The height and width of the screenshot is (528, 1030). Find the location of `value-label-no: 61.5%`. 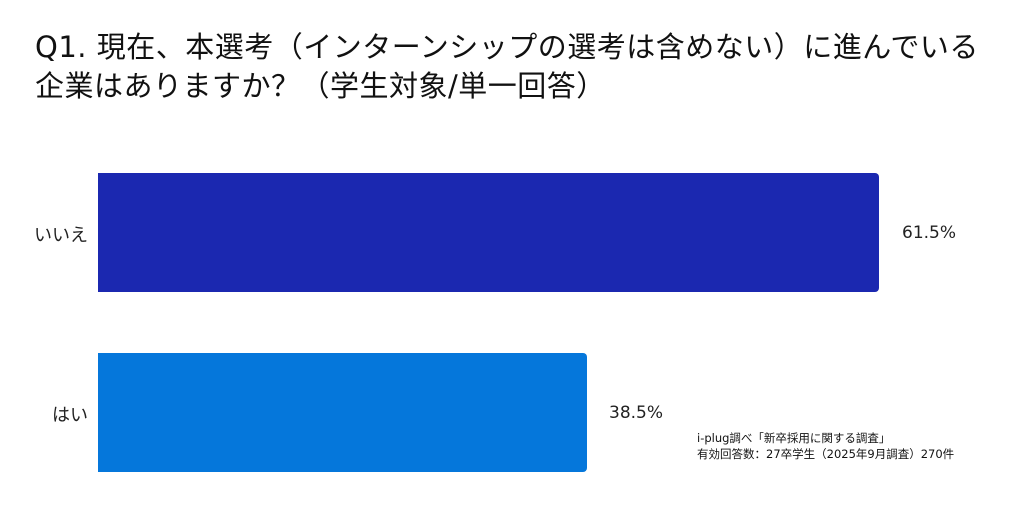

value-label-no: 61.5% is located at coordinates (929, 233).